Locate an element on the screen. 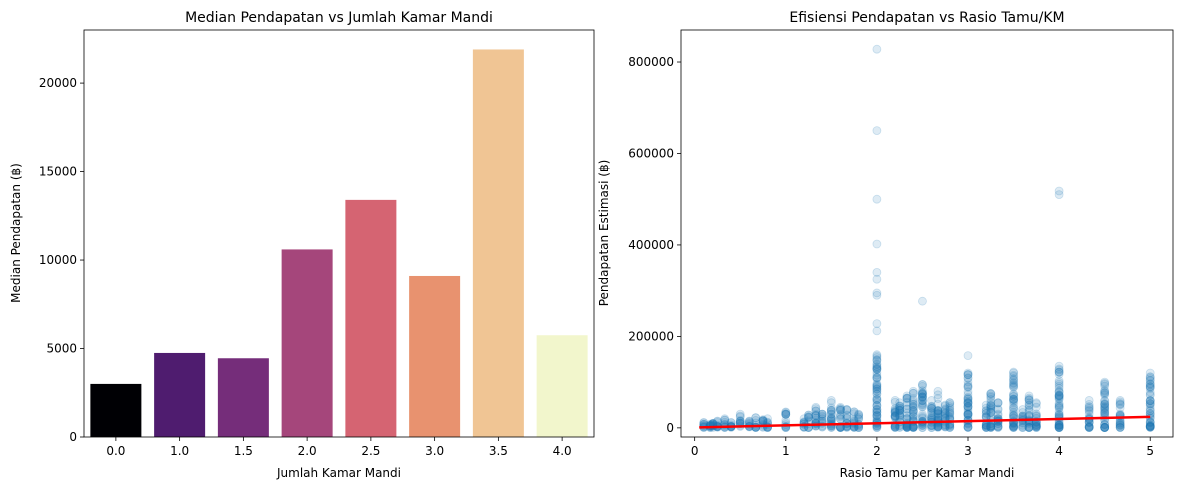 Image resolution: width=1189 pixels, height=490 pixels. x-tick-label: 4 is located at coordinates (1059, 451).